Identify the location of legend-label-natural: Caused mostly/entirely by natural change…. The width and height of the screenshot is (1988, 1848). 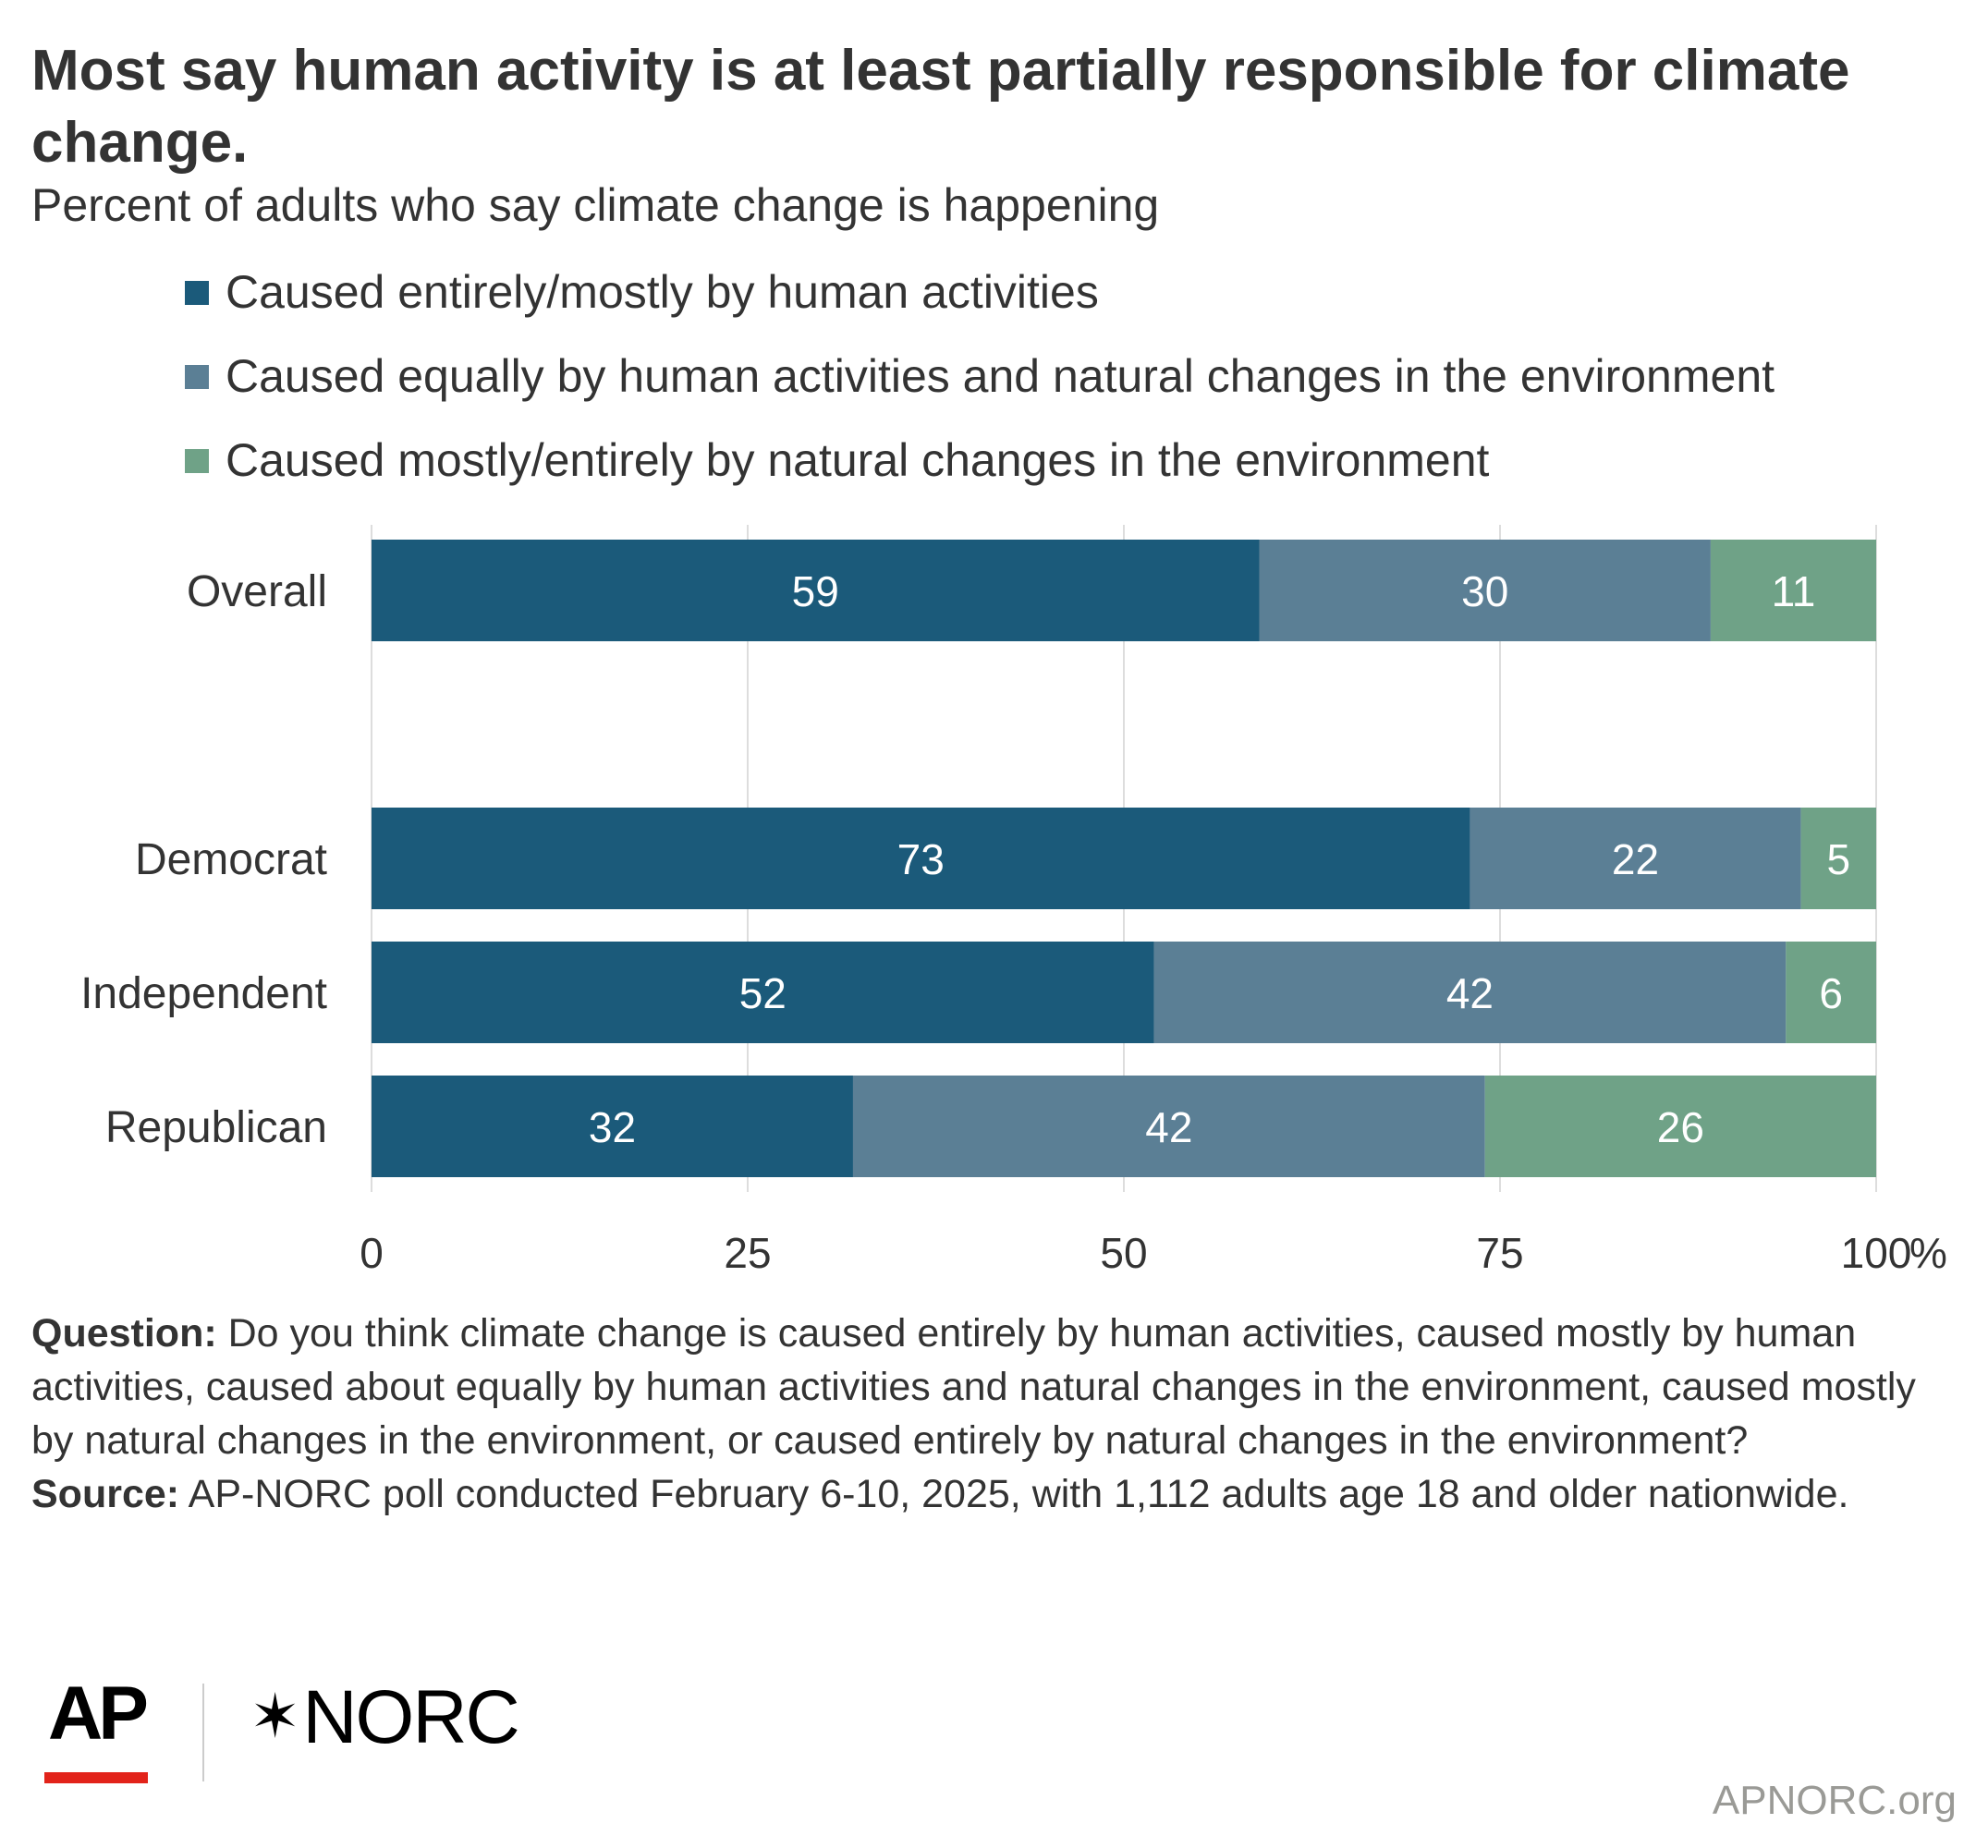
(858, 460).